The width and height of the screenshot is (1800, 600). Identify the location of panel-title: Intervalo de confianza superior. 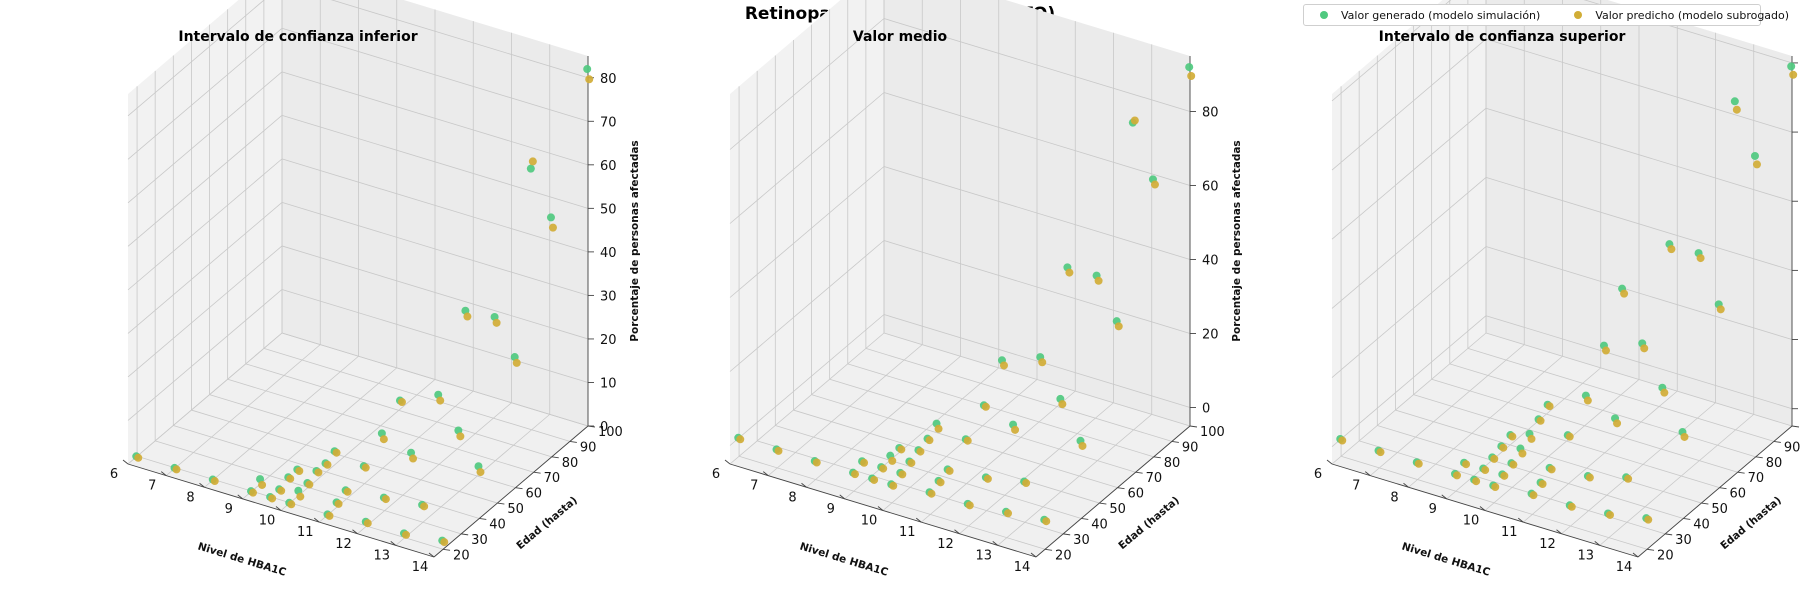
(1502, 37).